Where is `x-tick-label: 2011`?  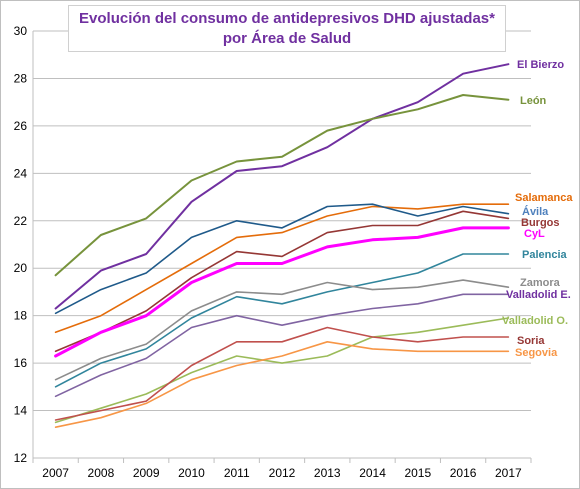
x-tick-label: 2011 is located at coordinates (237, 473).